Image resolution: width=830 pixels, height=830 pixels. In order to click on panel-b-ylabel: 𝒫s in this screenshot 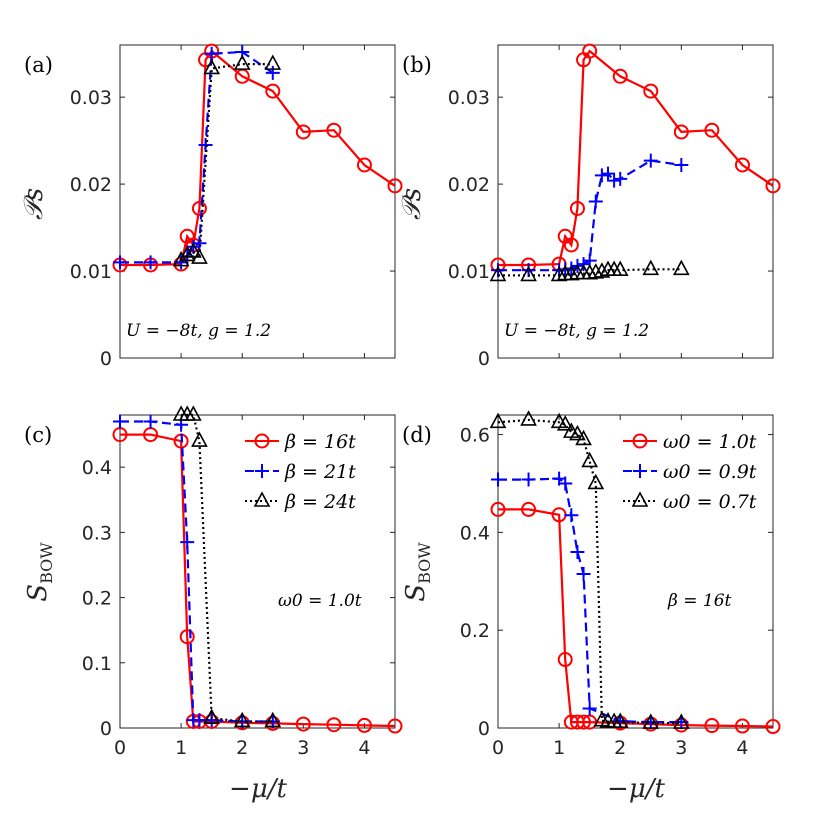, I will do `click(412, 204)`.